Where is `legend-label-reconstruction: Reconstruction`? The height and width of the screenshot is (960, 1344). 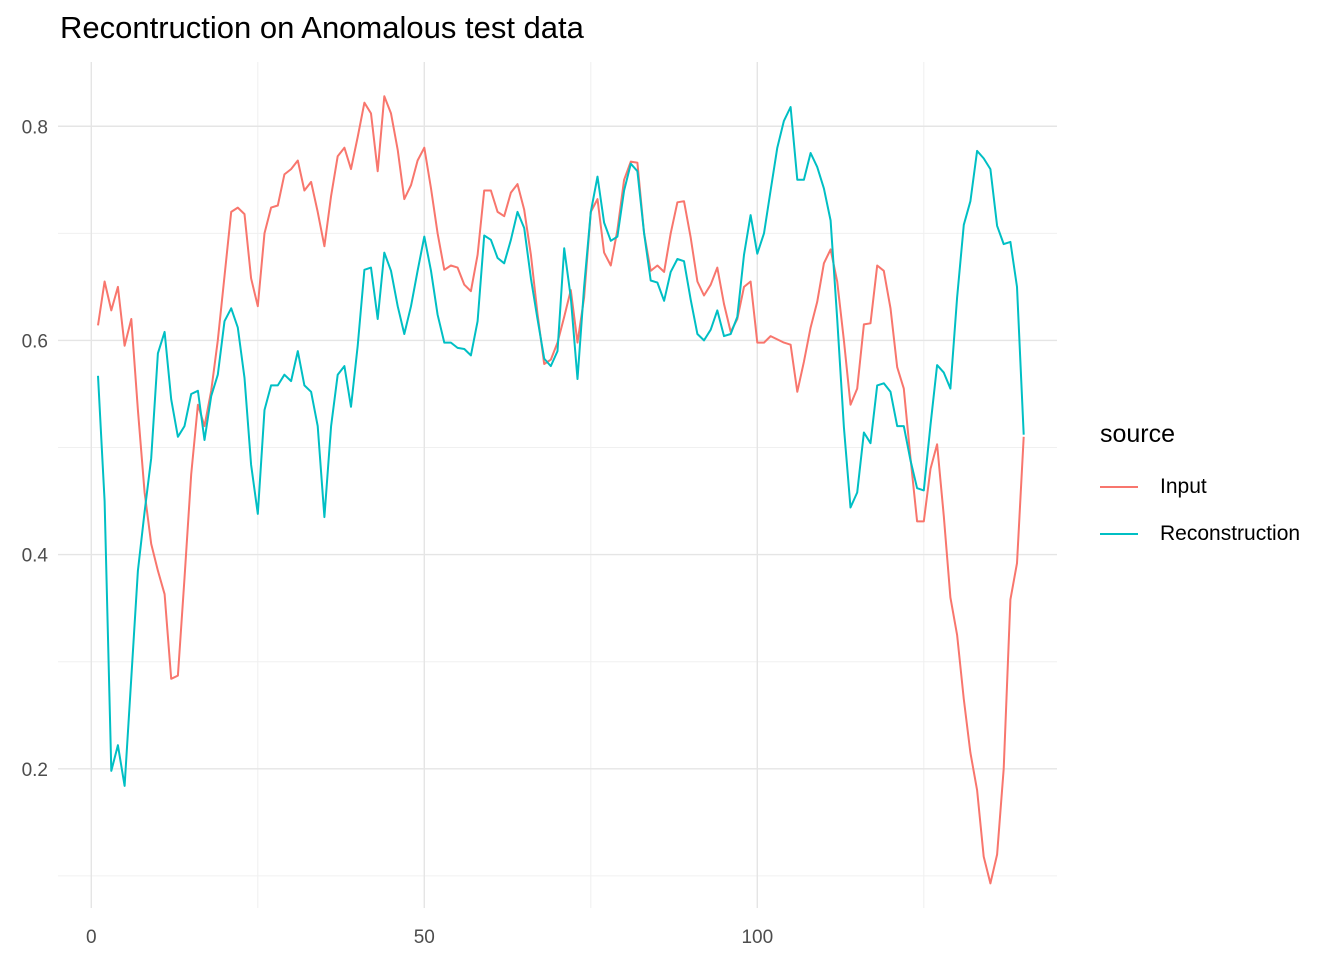 legend-label-reconstruction: Reconstruction is located at coordinates (1230, 533).